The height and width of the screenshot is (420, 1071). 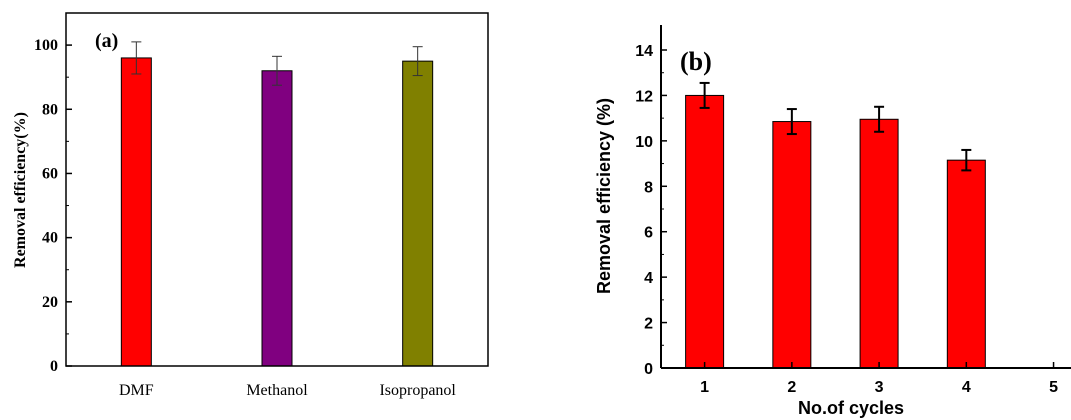 I want to click on x-tick-label: 4, so click(x=966, y=387).